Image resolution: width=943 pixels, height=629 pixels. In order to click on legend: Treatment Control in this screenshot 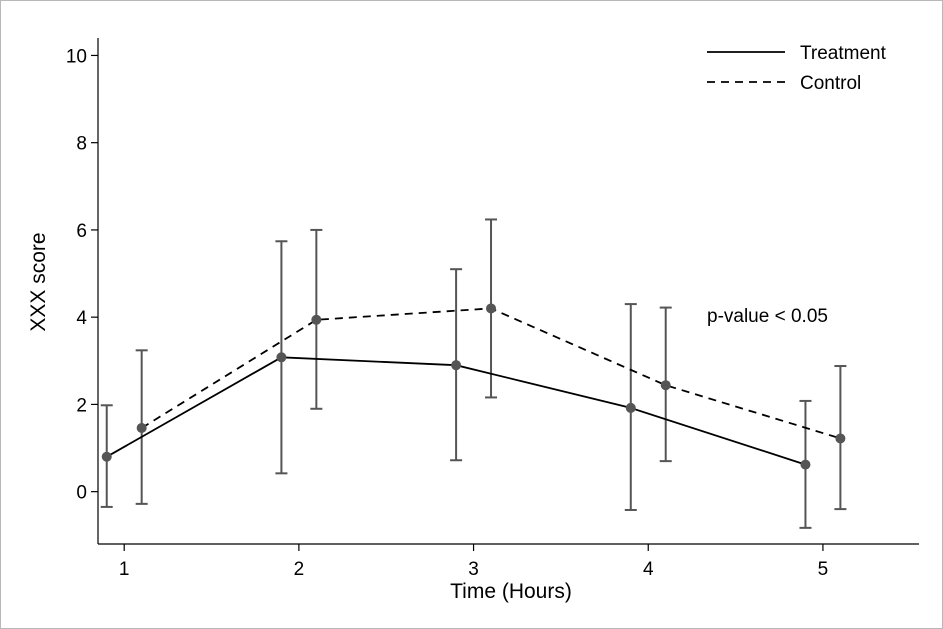, I will do `click(797, 68)`.